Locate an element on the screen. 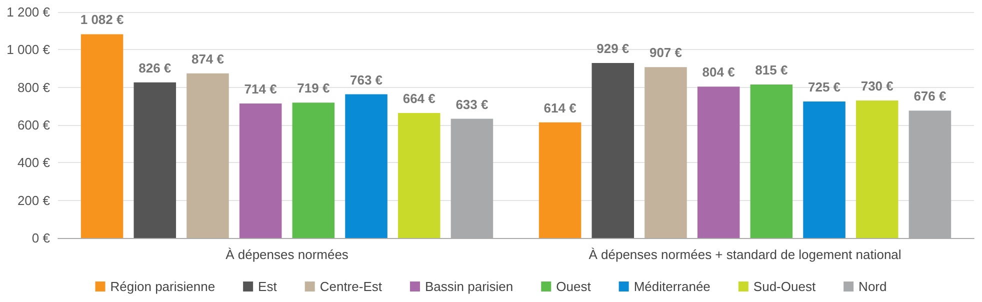 The width and height of the screenshot is (982, 302). y-tick-label: 1 200 € is located at coordinates (28, 12).